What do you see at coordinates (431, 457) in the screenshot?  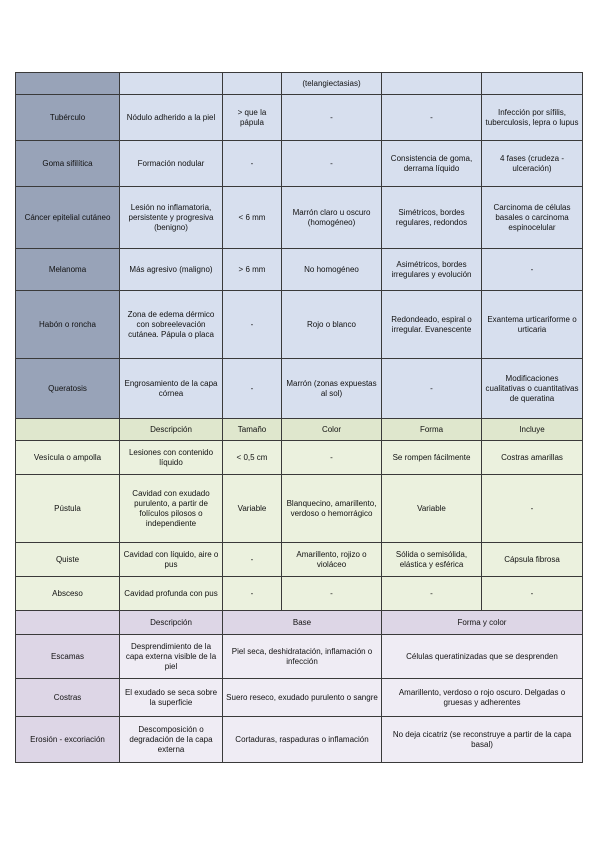 I see `table-cell: Se rompen fácilmente` at bounding box center [431, 457].